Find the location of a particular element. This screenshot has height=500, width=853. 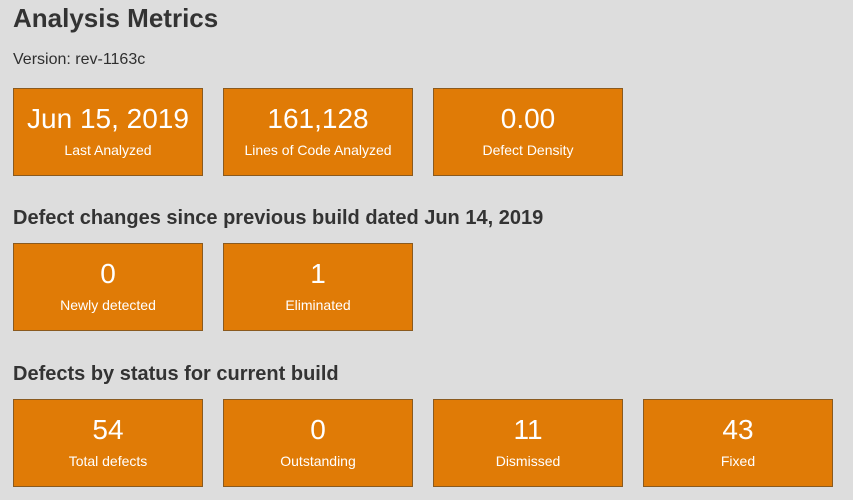

last-analyzed-tile: Jun 15, 2019 Last Analyzed is located at coordinates (108, 132).